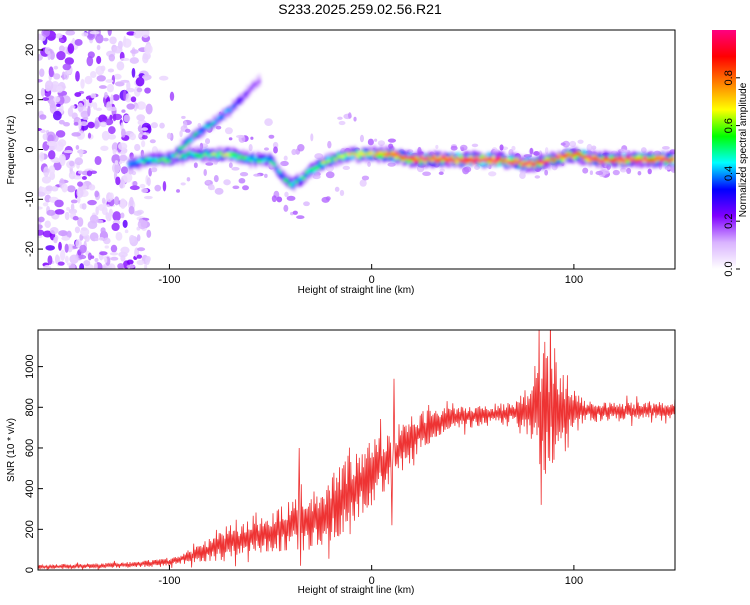 This screenshot has width=750, height=605. What do you see at coordinates (360, 9) in the screenshot?
I see `chart-title: S233.2025.259.02.56.R21` at bounding box center [360, 9].